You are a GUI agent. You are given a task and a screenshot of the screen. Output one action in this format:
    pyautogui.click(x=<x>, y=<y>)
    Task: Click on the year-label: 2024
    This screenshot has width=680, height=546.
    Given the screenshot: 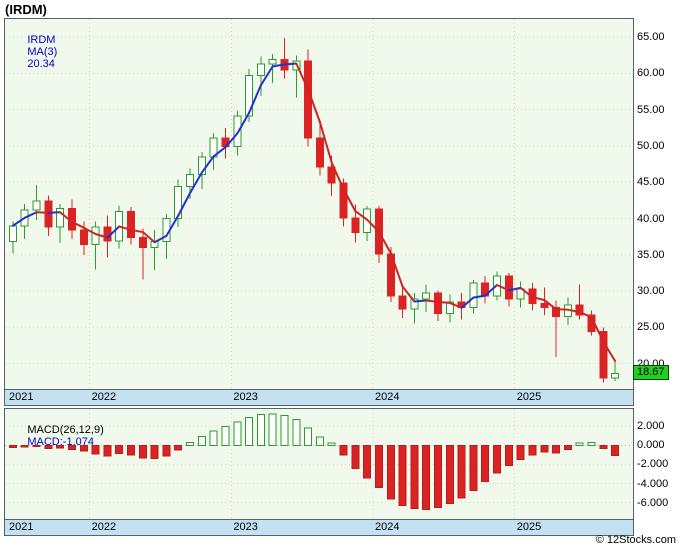 What is the action you would take?
    pyautogui.click(x=387, y=527)
    